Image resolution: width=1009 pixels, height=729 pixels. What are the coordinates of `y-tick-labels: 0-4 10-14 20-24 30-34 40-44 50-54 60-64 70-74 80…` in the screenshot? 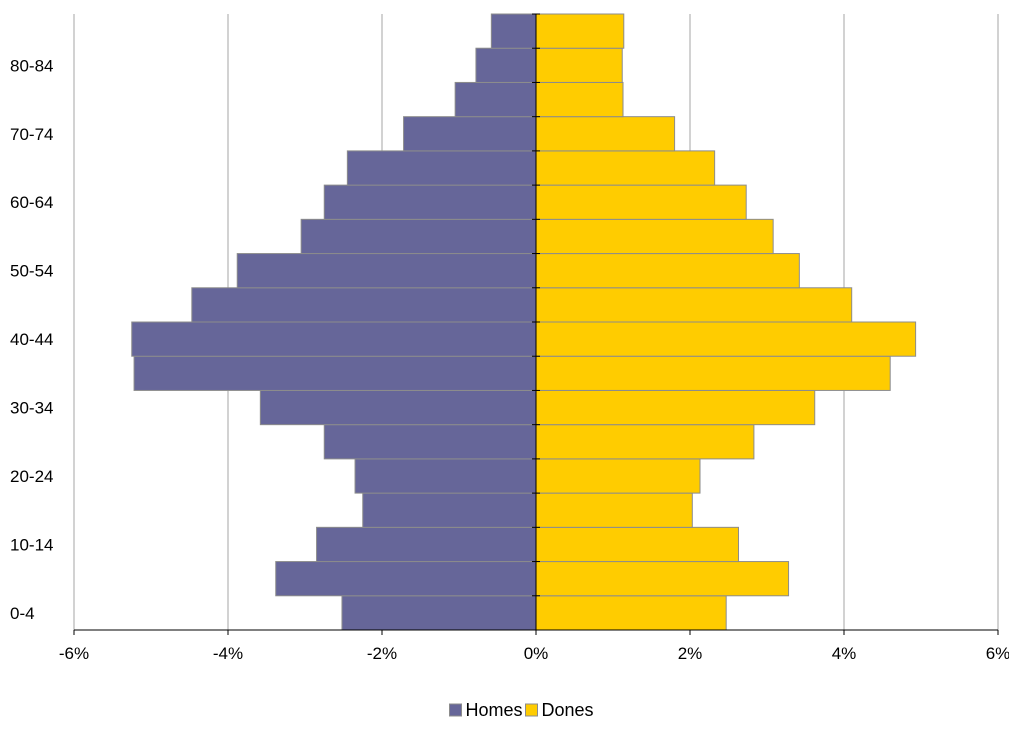 It's located at (31, 339).